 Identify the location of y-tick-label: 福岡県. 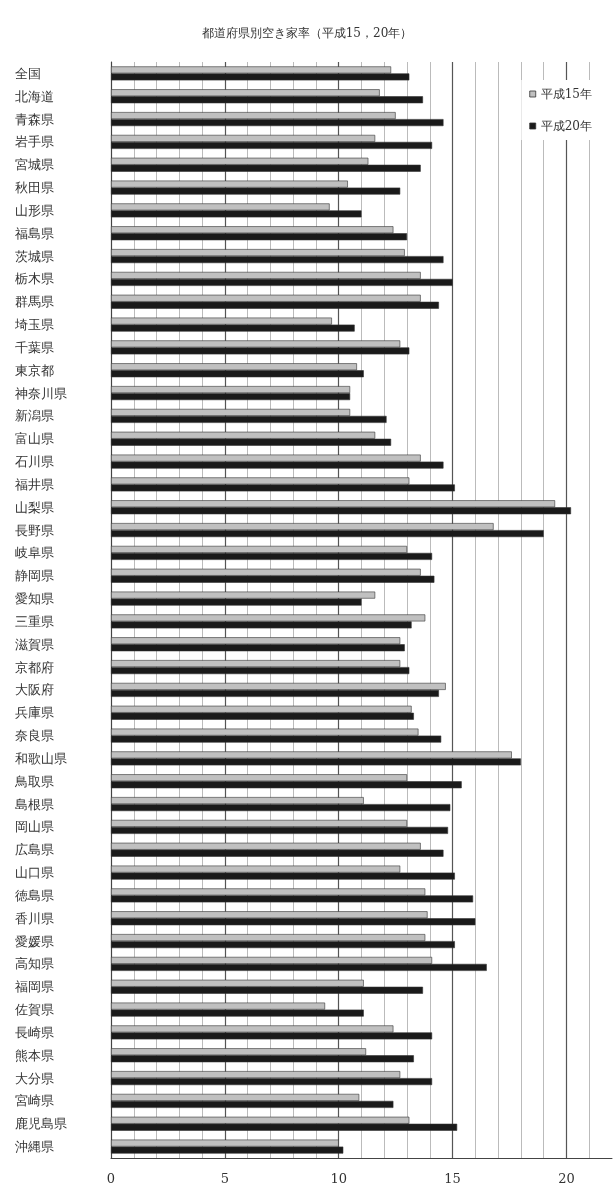
(34, 987).